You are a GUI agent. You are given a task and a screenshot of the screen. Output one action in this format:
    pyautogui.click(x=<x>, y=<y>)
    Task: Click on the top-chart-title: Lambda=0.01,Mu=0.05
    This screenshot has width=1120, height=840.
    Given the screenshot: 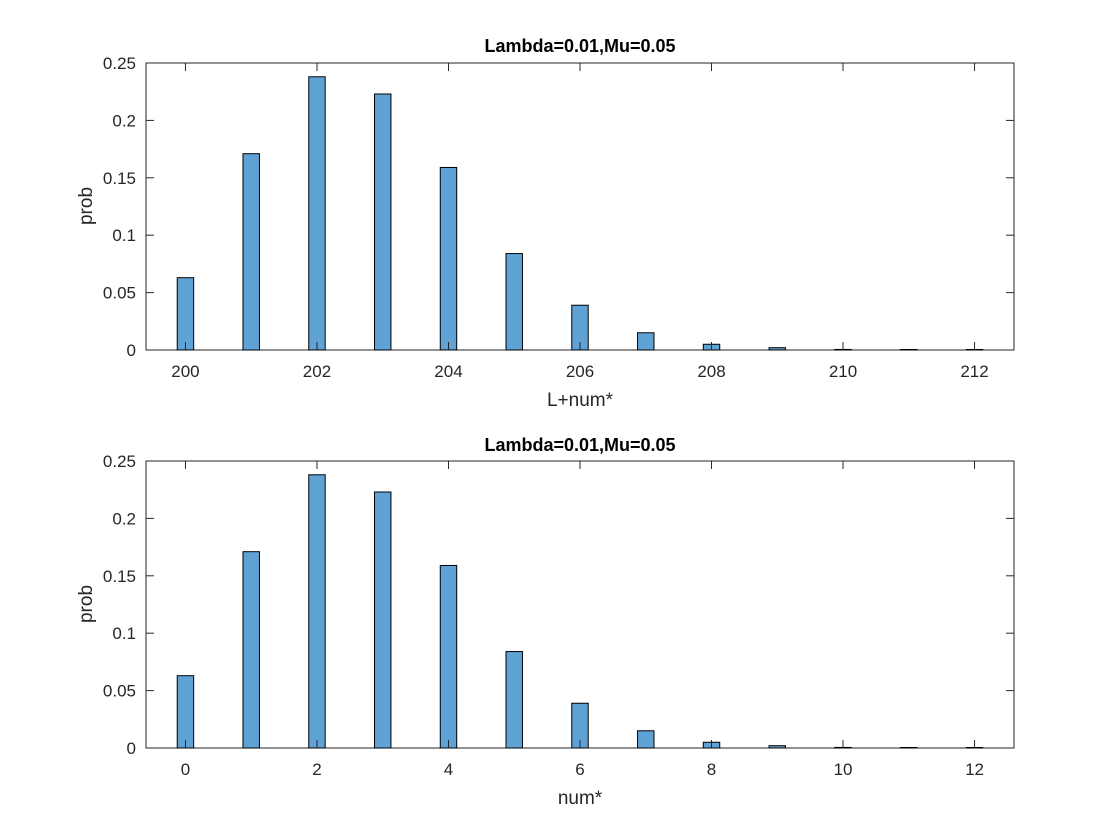 What is the action you would take?
    pyautogui.click(x=579, y=46)
    